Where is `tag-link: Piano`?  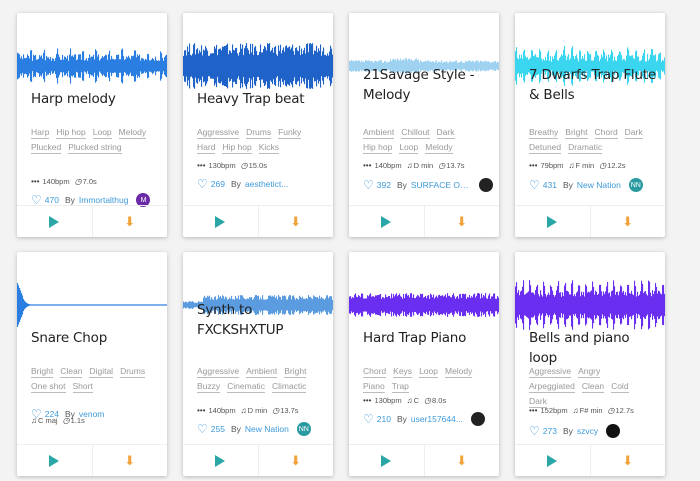
tag-link: Piano is located at coordinates (374, 387).